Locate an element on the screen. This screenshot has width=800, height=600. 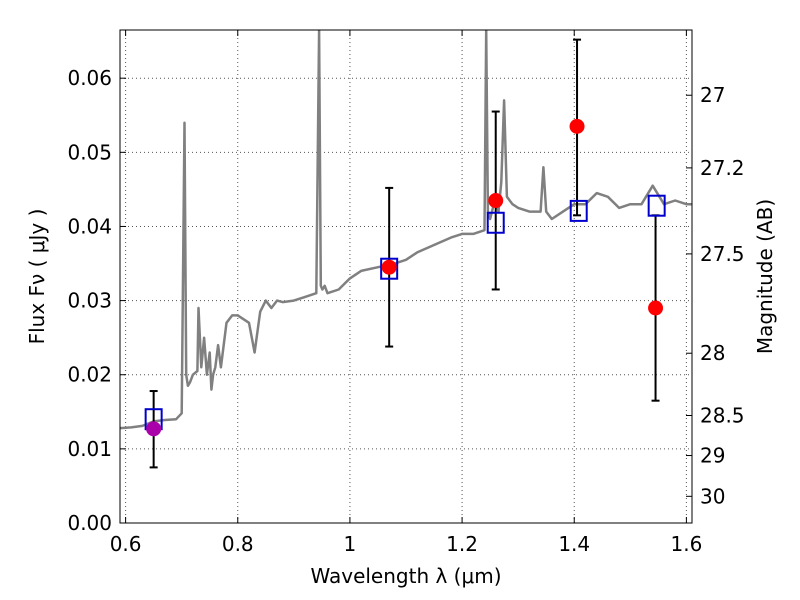
right-tick-label: 29 is located at coordinates (712, 456).